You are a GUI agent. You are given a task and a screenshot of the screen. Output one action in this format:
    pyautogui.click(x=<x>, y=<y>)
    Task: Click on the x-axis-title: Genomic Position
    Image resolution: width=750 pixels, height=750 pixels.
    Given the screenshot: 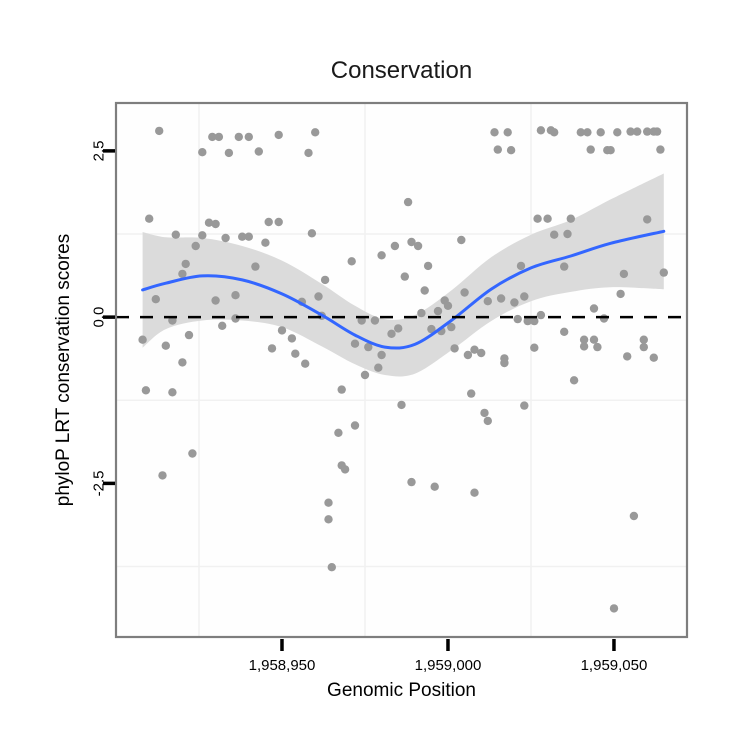 What is the action you would take?
    pyautogui.click(x=401, y=690)
    